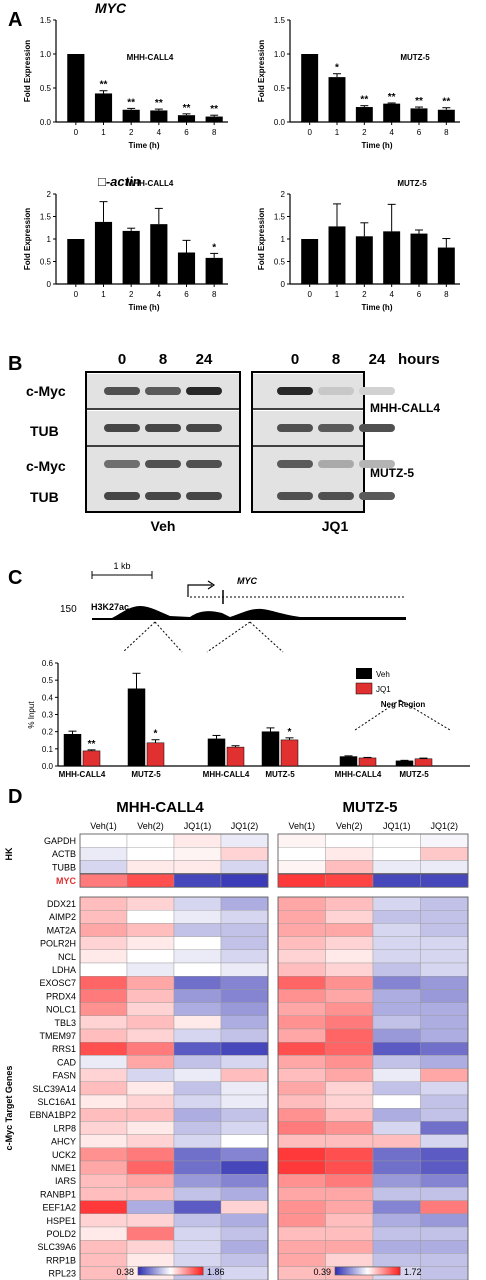 The height and width of the screenshot is (1280, 486). Describe the element at coordinates (170, 1271) in the screenshot. I see `color-scale-left-frame` at that location.